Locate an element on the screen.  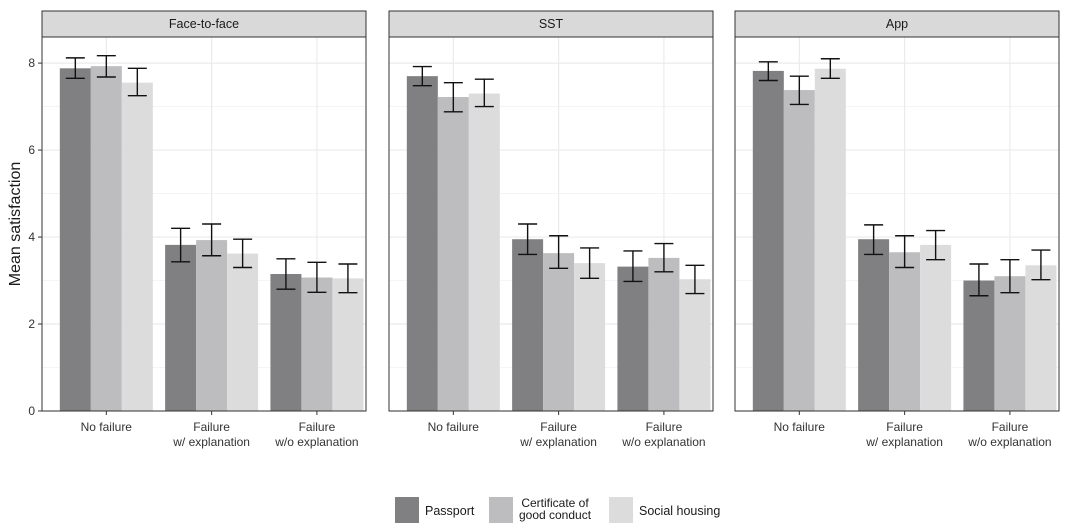
y-tick-label: 2 is located at coordinates (31, 324).